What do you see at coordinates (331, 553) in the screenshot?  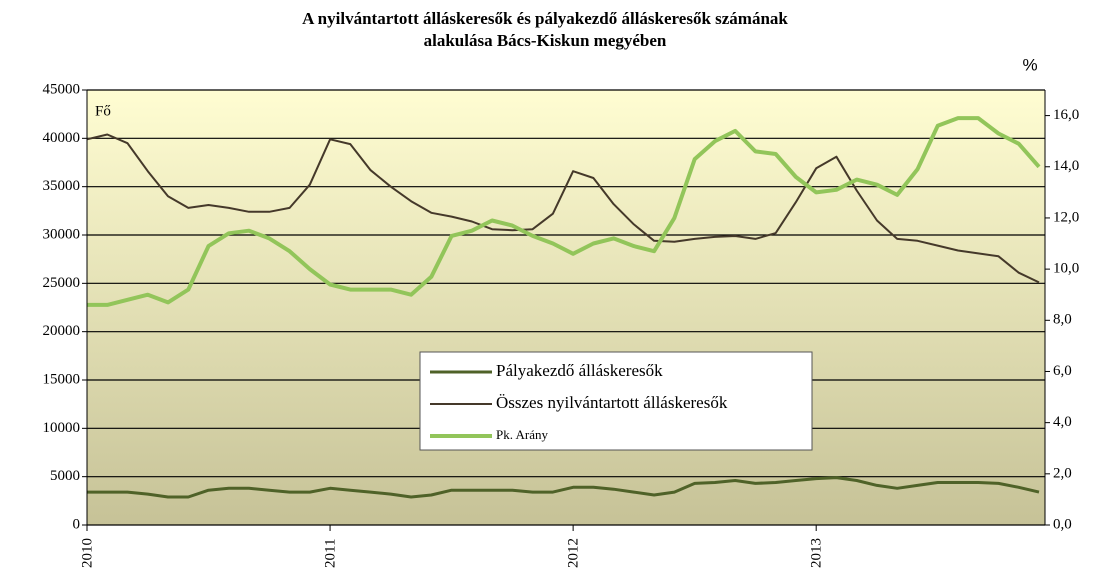 I see `x-tick-label: 2011` at bounding box center [331, 553].